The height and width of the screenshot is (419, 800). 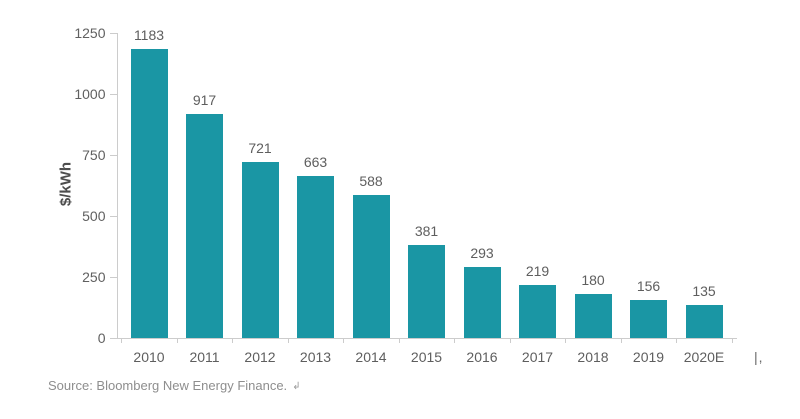 What do you see at coordinates (426, 357) in the screenshot?
I see `x-category-label: 2015` at bounding box center [426, 357].